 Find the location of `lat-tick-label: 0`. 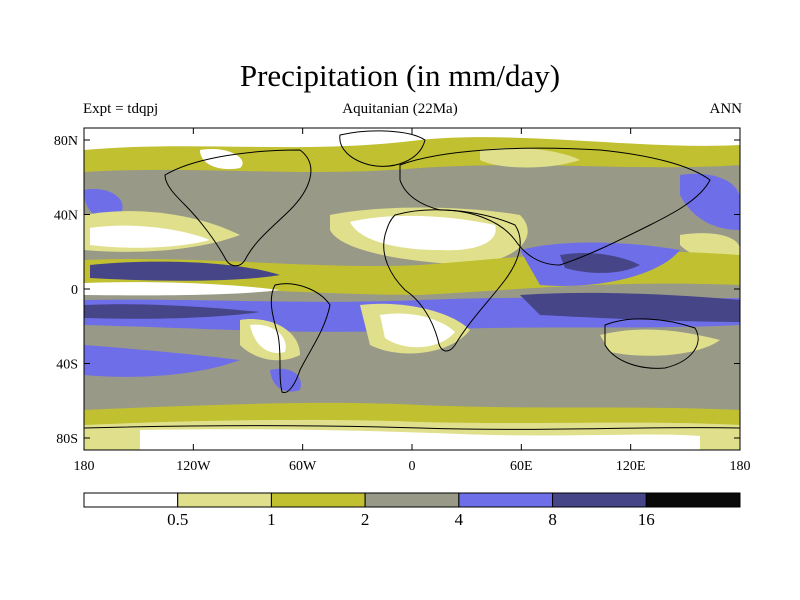

lat-tick-label: 0 is located at coordinates (74, 290).